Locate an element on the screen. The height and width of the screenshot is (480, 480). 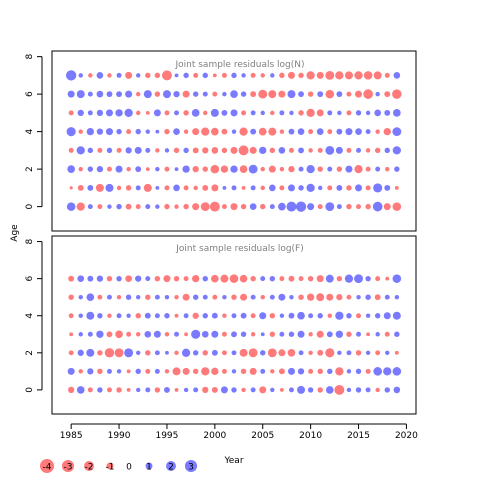
panel-top-title: Joint sample residuals log(N) is located at coordinates (239, 65).